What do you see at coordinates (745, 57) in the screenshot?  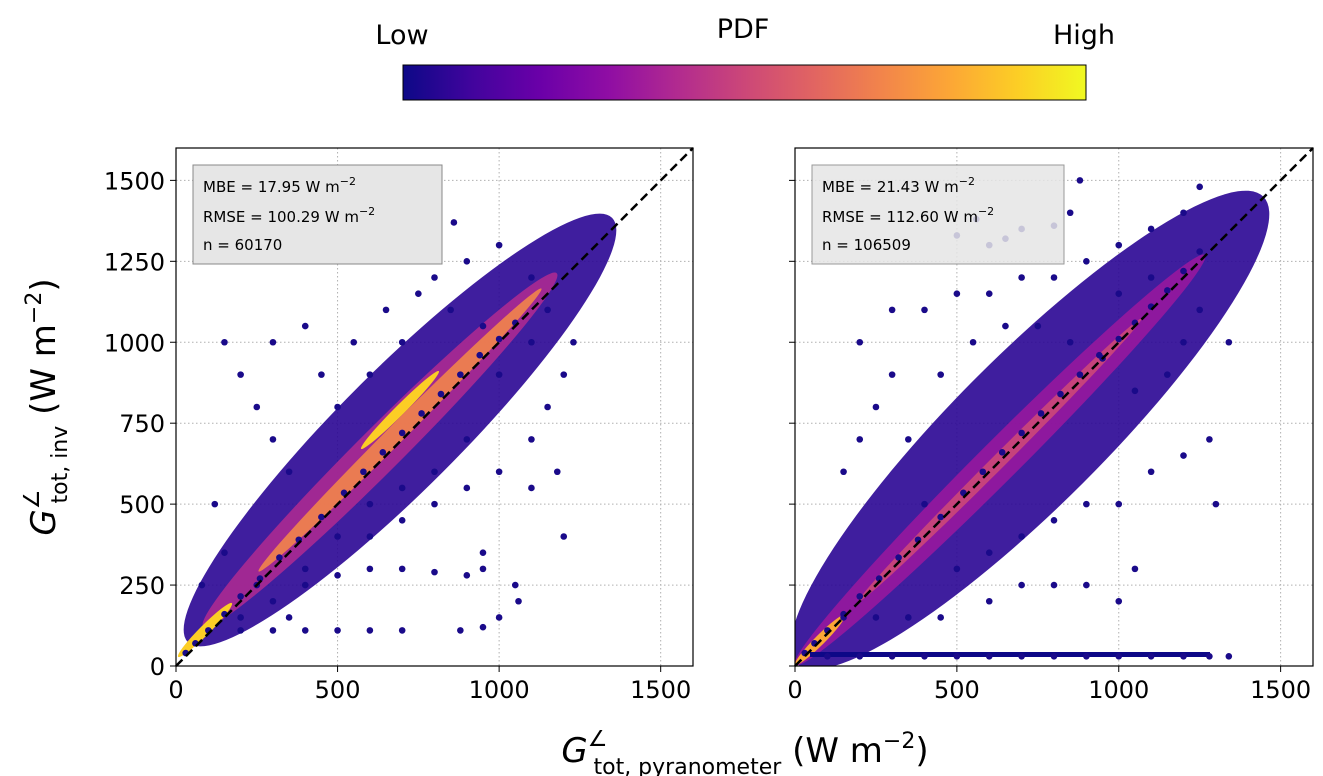 I see `colorbar: Low PDF High` at bounding box center [745, 57].